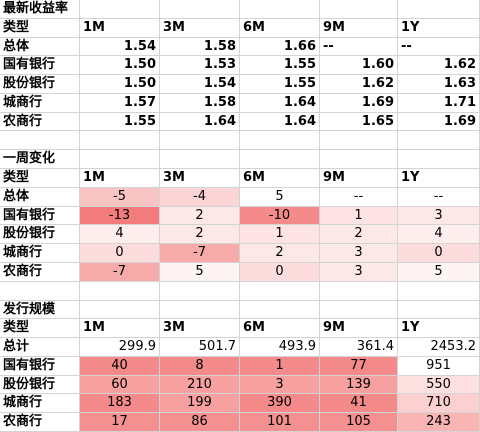 The width and height of the screenshot is (480, 432). Describe the element at coordinates (439, 122) in the screenshot. I see `value-cell: 1.69` at that location.